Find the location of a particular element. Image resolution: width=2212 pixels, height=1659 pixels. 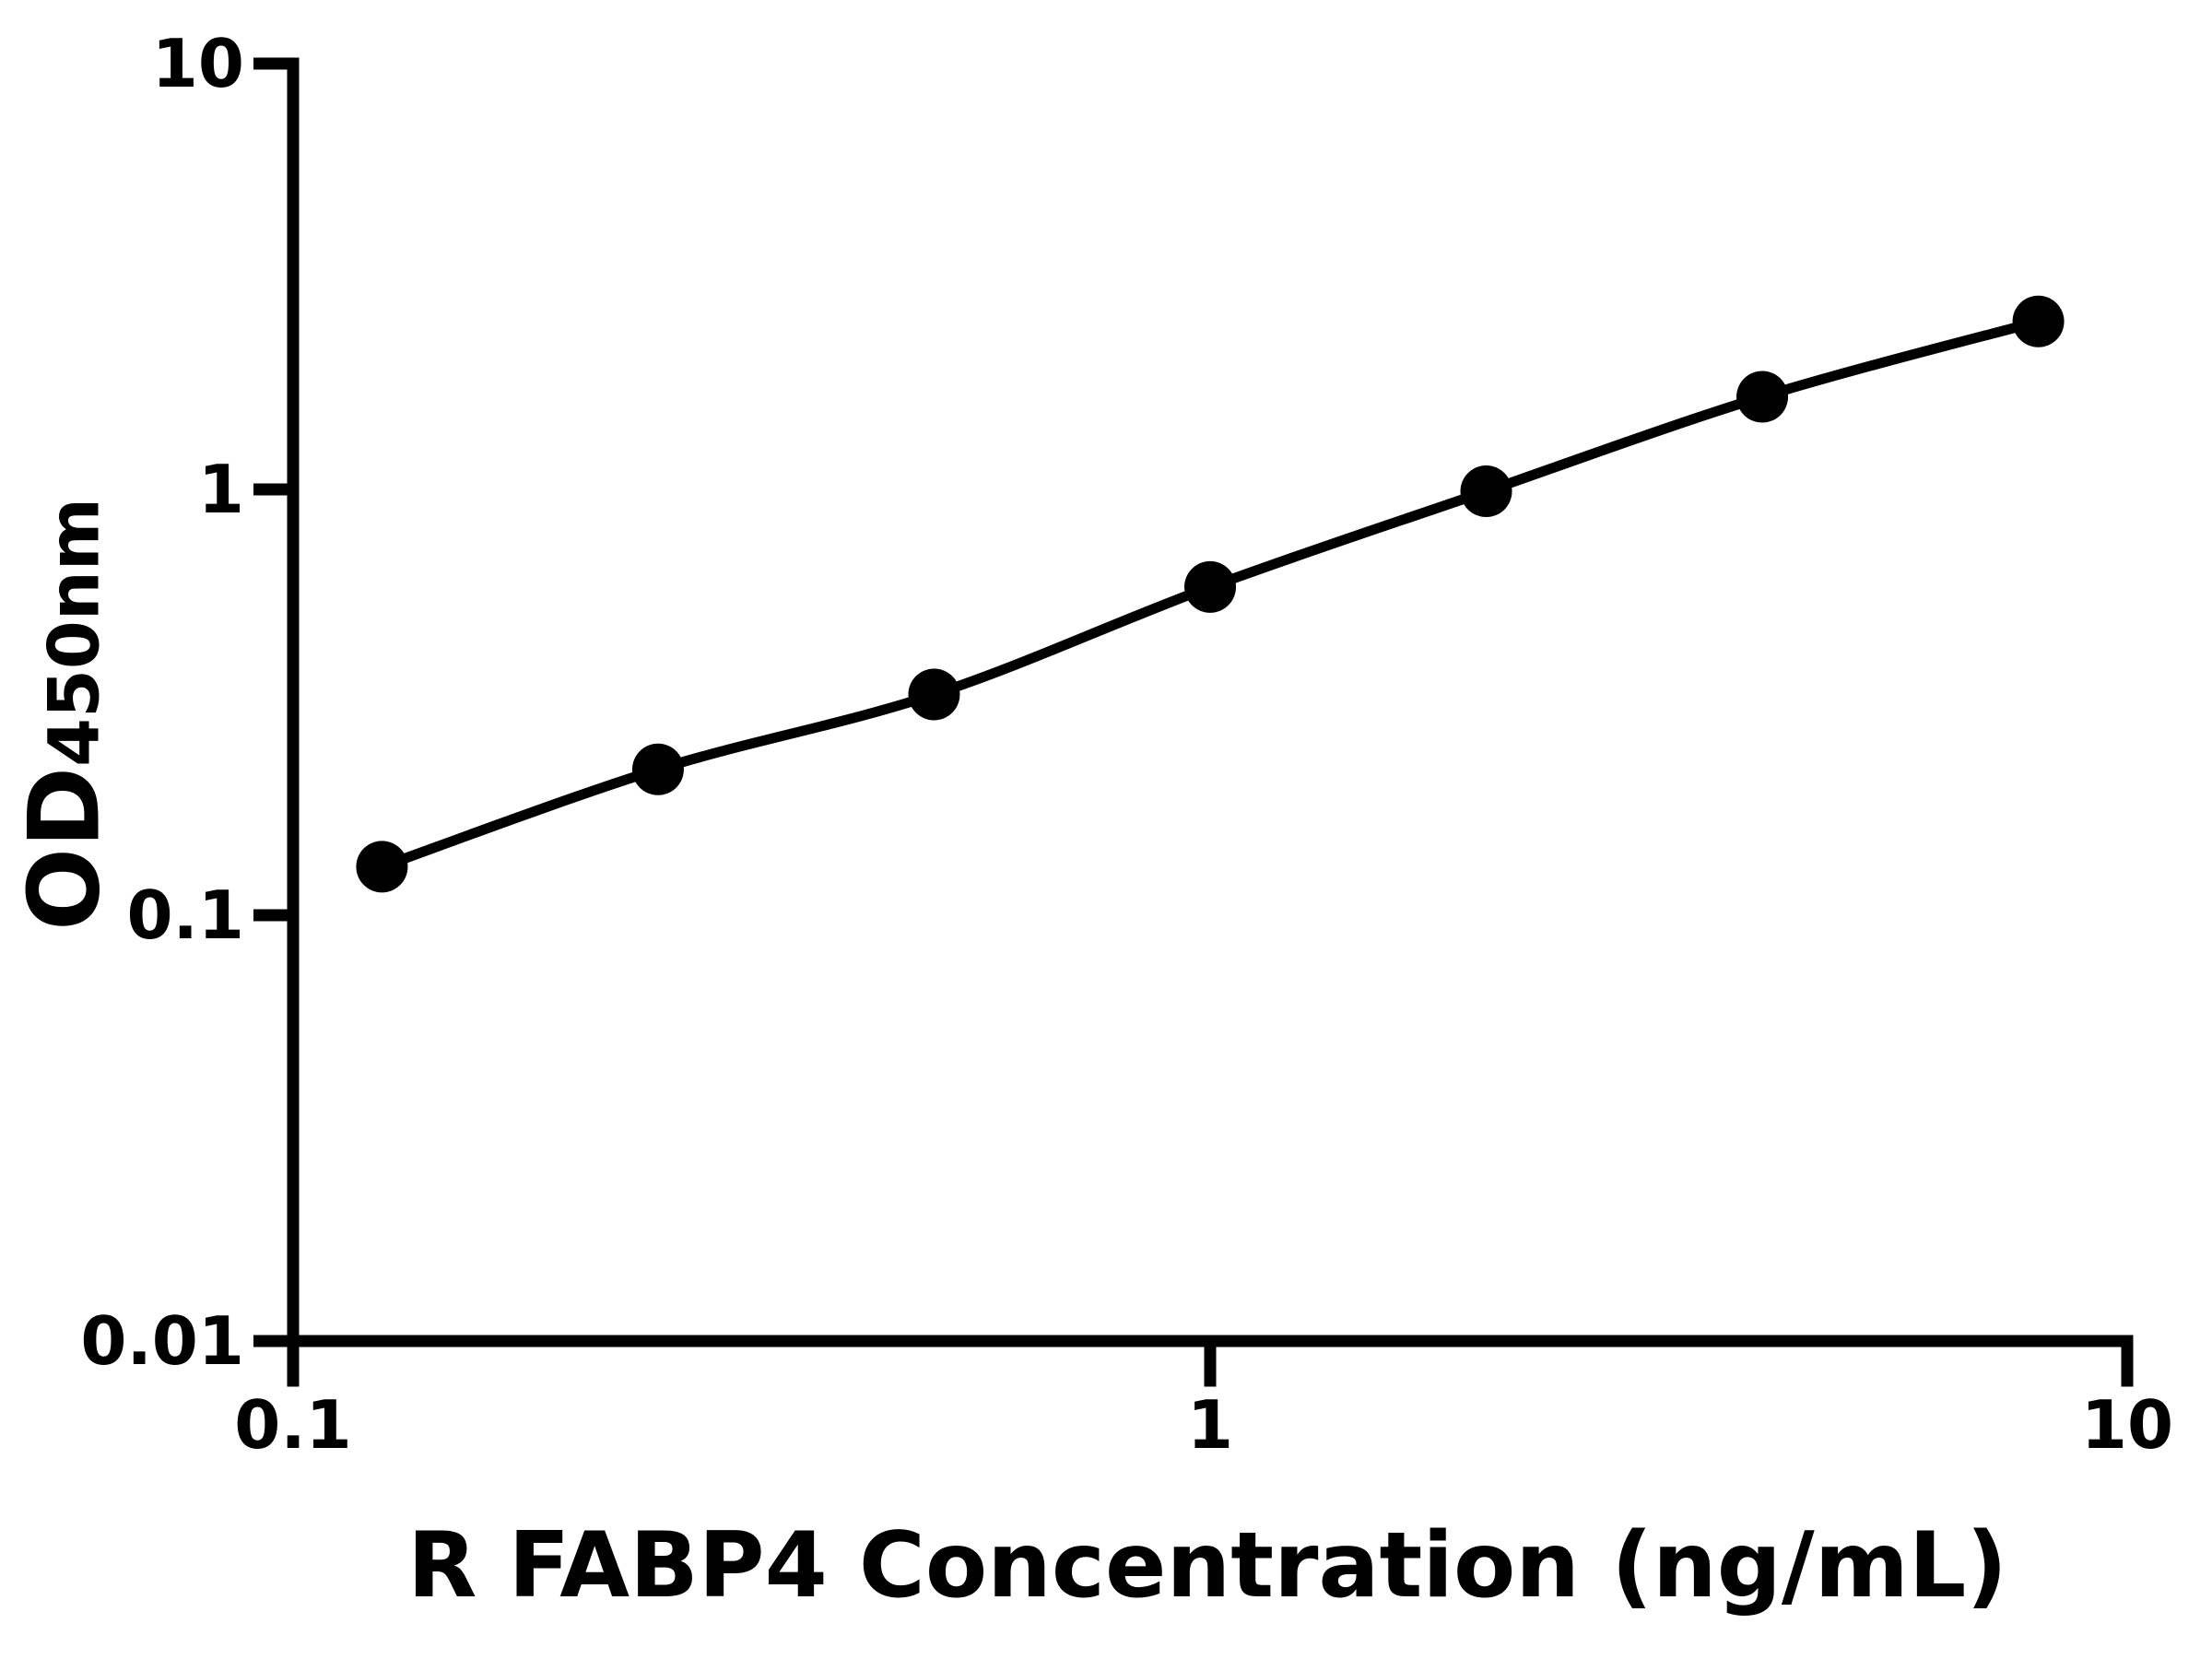

y-tick-label: 0.1 is located at coordinates (185, 915).